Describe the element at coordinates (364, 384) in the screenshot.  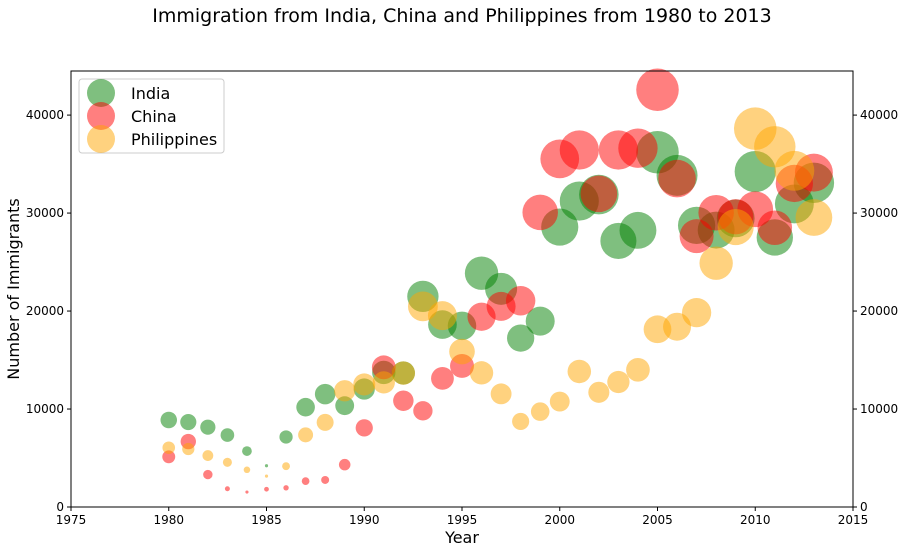
I see `bubble-philippines-1990` at that location.